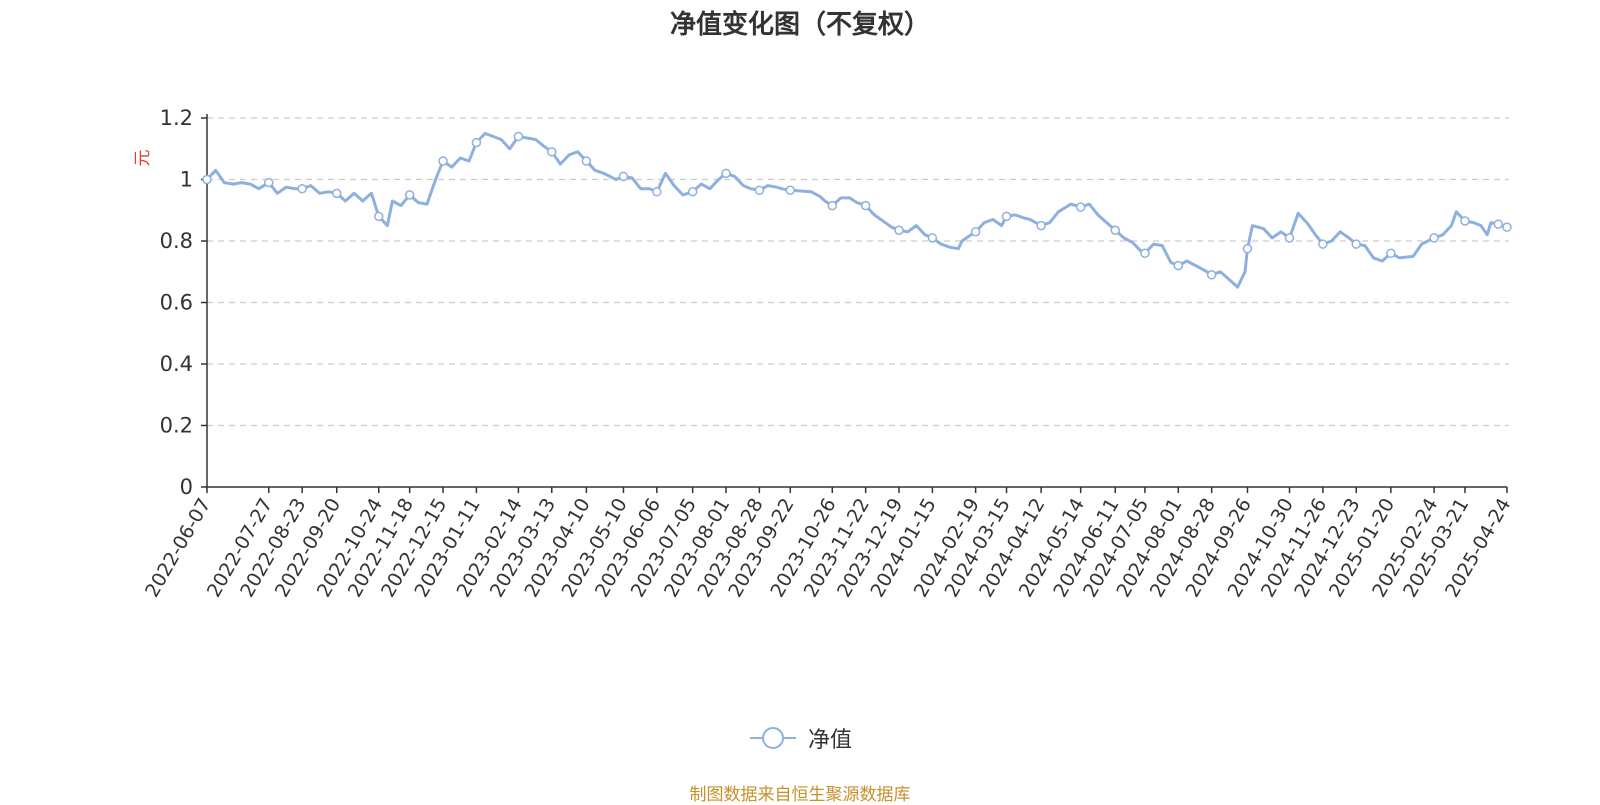  What do you see at coordinates (178, 548) in the screenshot?
I see `x-tick-label: 2022-06-07` at bounding box center [178, 548].